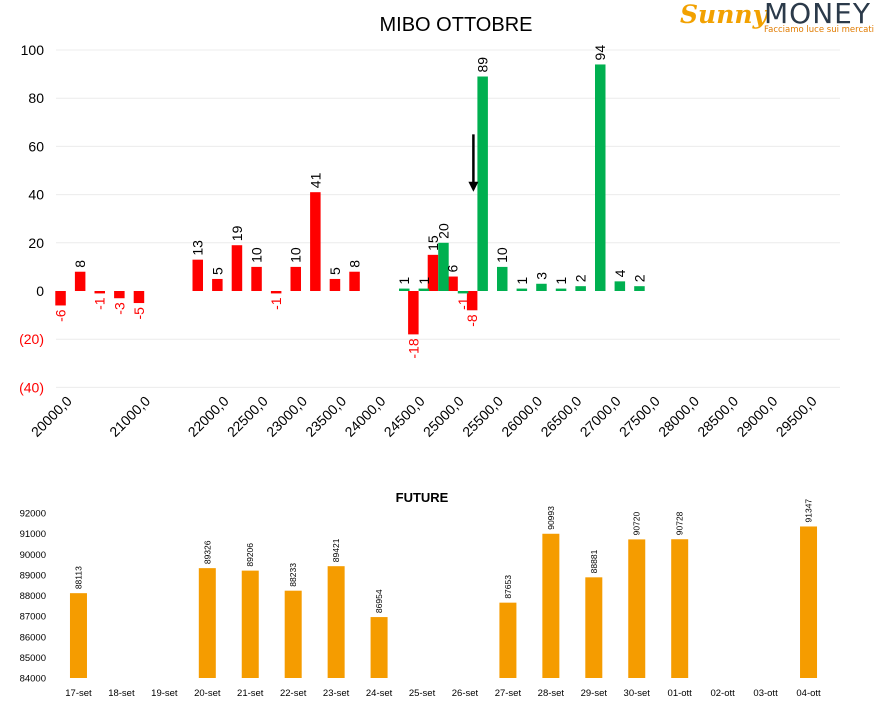  What do you see at coordinates (600, 53) in the screenshot?
I see `data-label: 94` at bounding box center [600, 53].